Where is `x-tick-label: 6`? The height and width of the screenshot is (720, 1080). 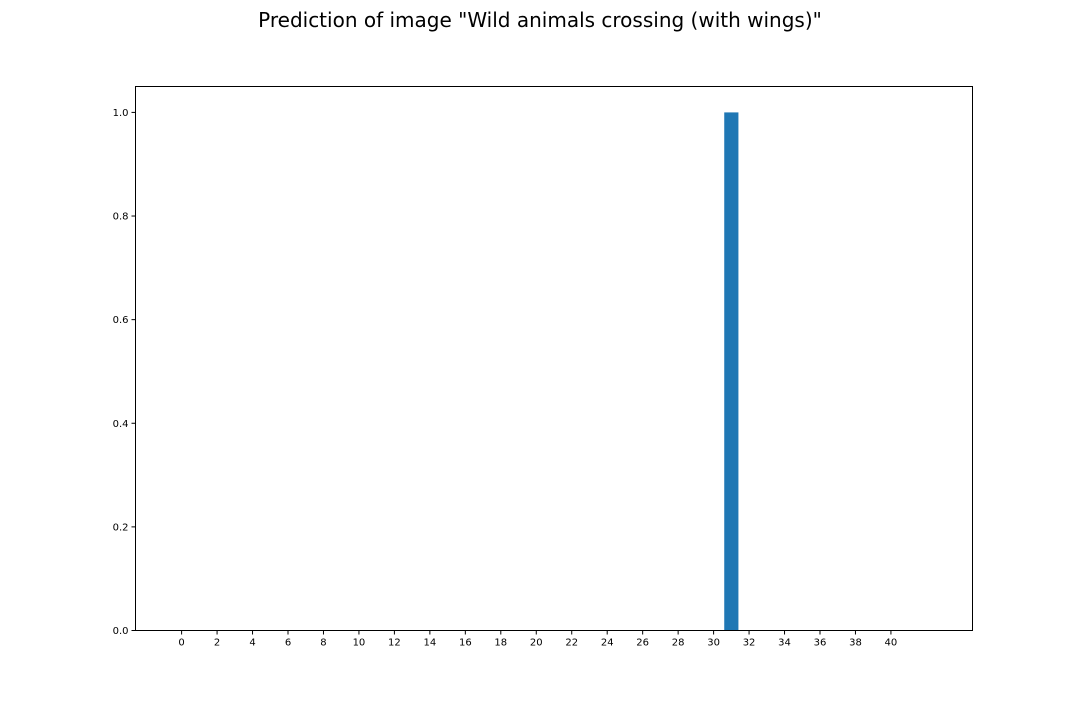
x-tick-label: 6 is located at coordinates (288, 643).